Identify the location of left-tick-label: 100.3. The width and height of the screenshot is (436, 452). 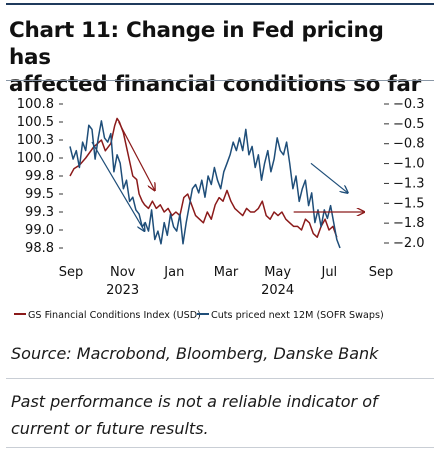
(35, 140).